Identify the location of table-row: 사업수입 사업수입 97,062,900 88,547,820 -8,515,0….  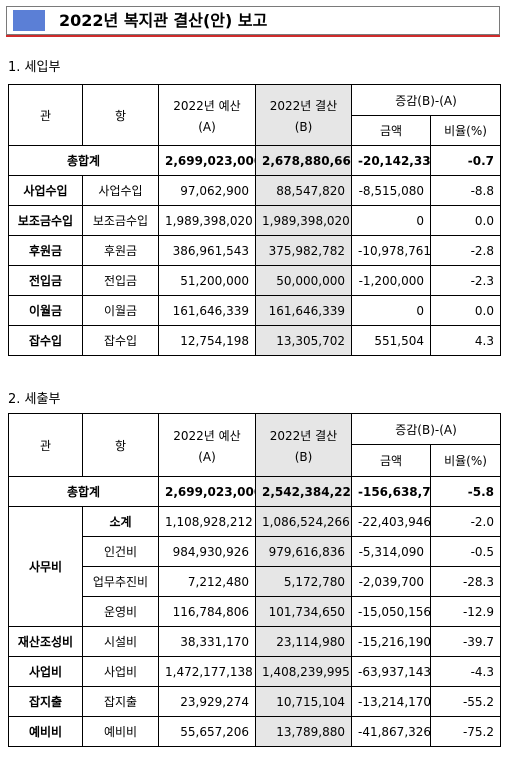
(254, 190).